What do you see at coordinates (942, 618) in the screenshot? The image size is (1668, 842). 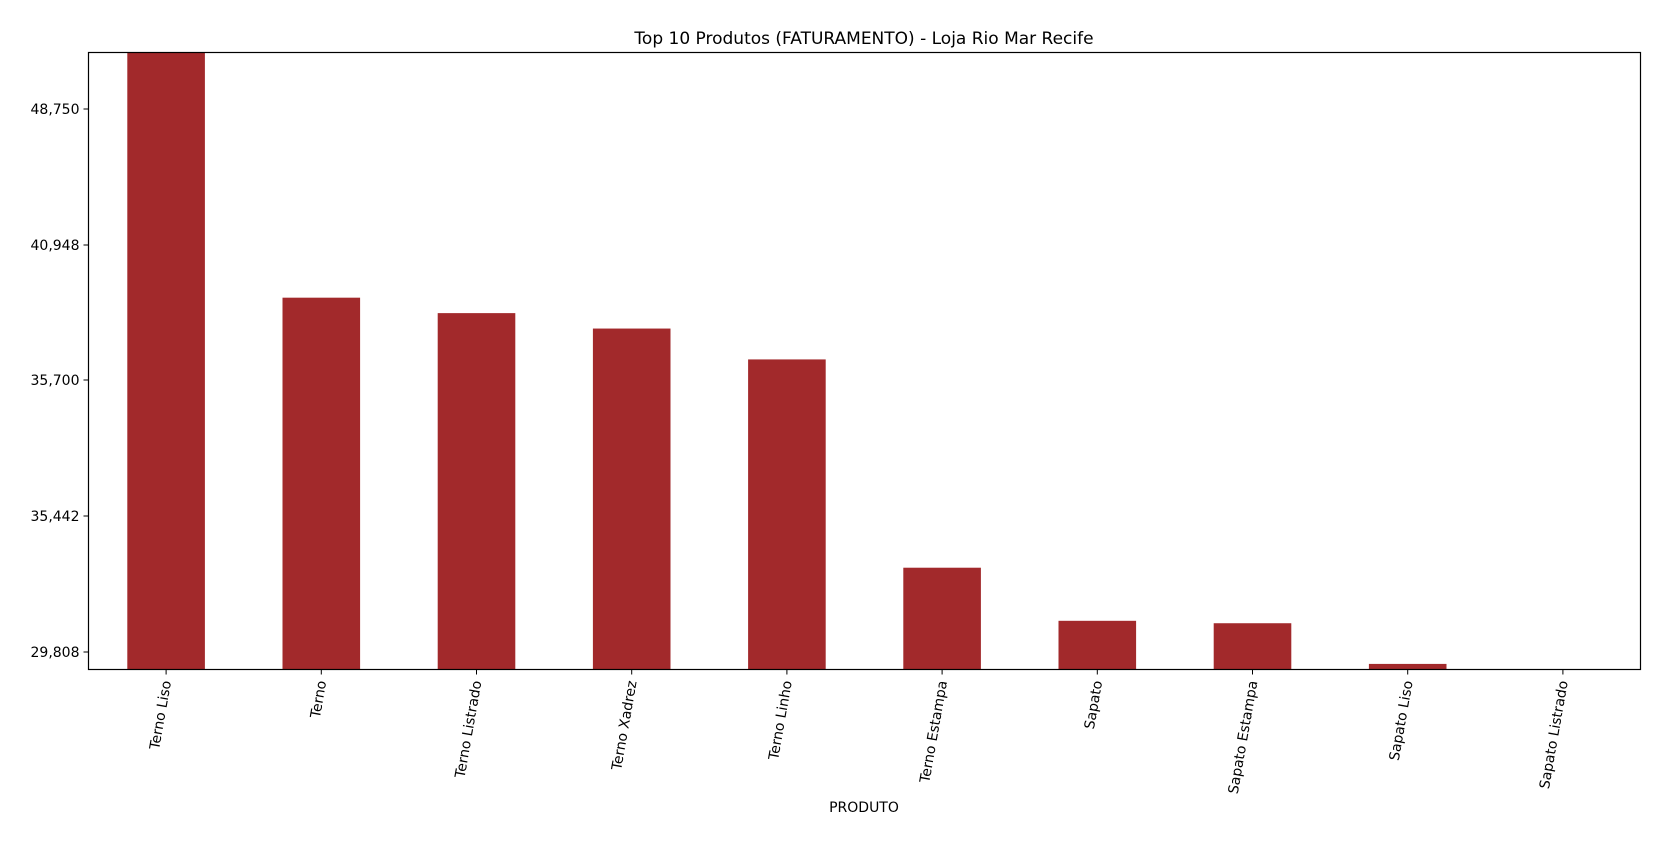 I see `bar-terno-estampa` at bounding box center [942, 618].